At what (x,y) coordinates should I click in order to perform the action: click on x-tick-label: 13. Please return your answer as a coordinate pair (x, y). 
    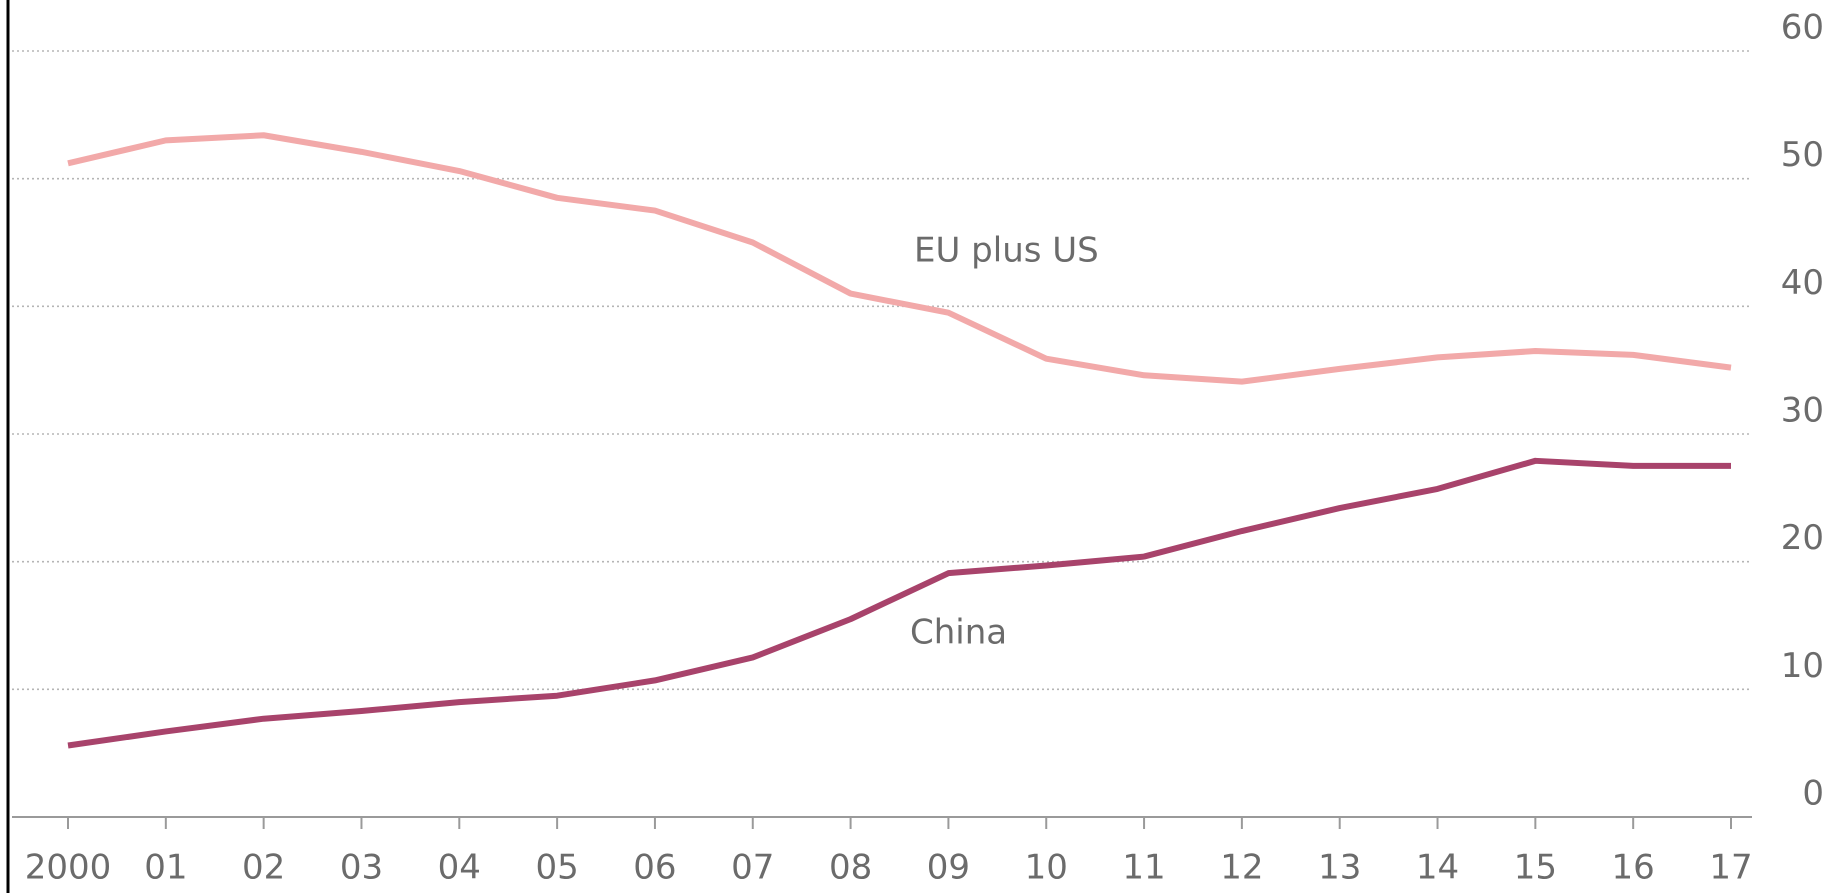
    Looking at the image, I should click on (1339, 868).